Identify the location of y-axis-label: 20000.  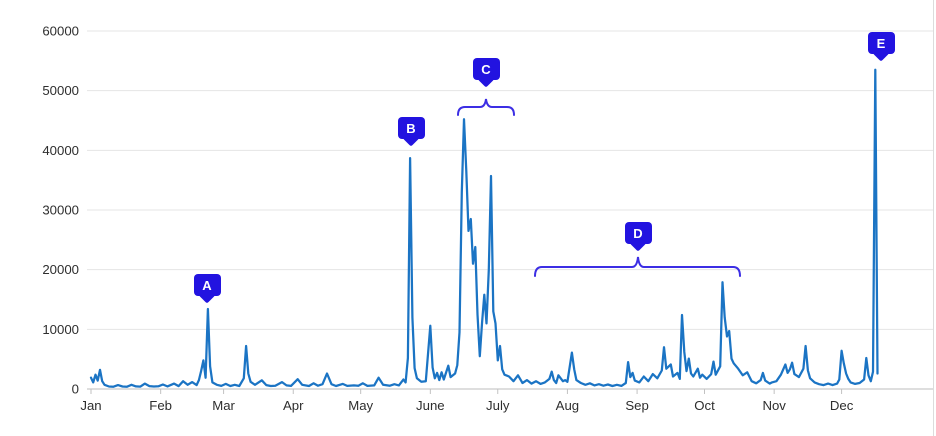
(60, 269).